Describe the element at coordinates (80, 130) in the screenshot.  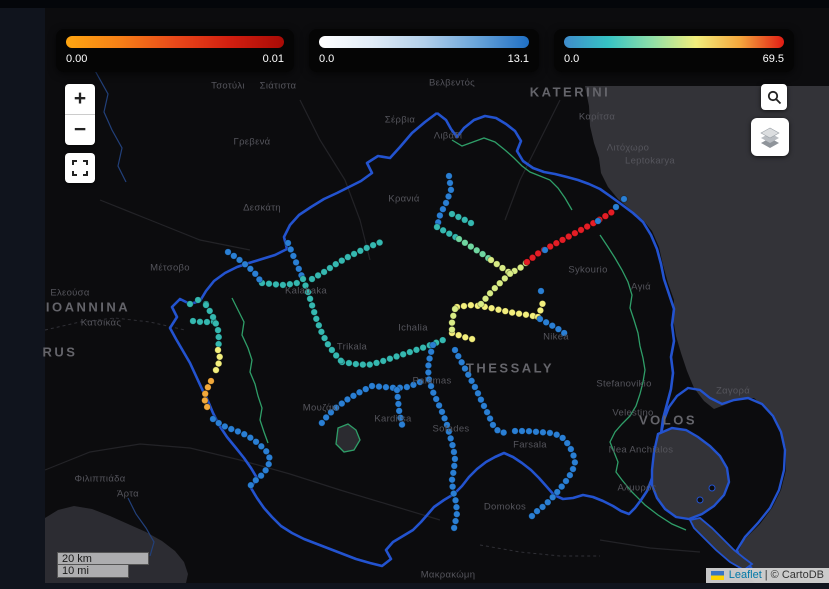
I see `zoom-out-button: −` at that location.